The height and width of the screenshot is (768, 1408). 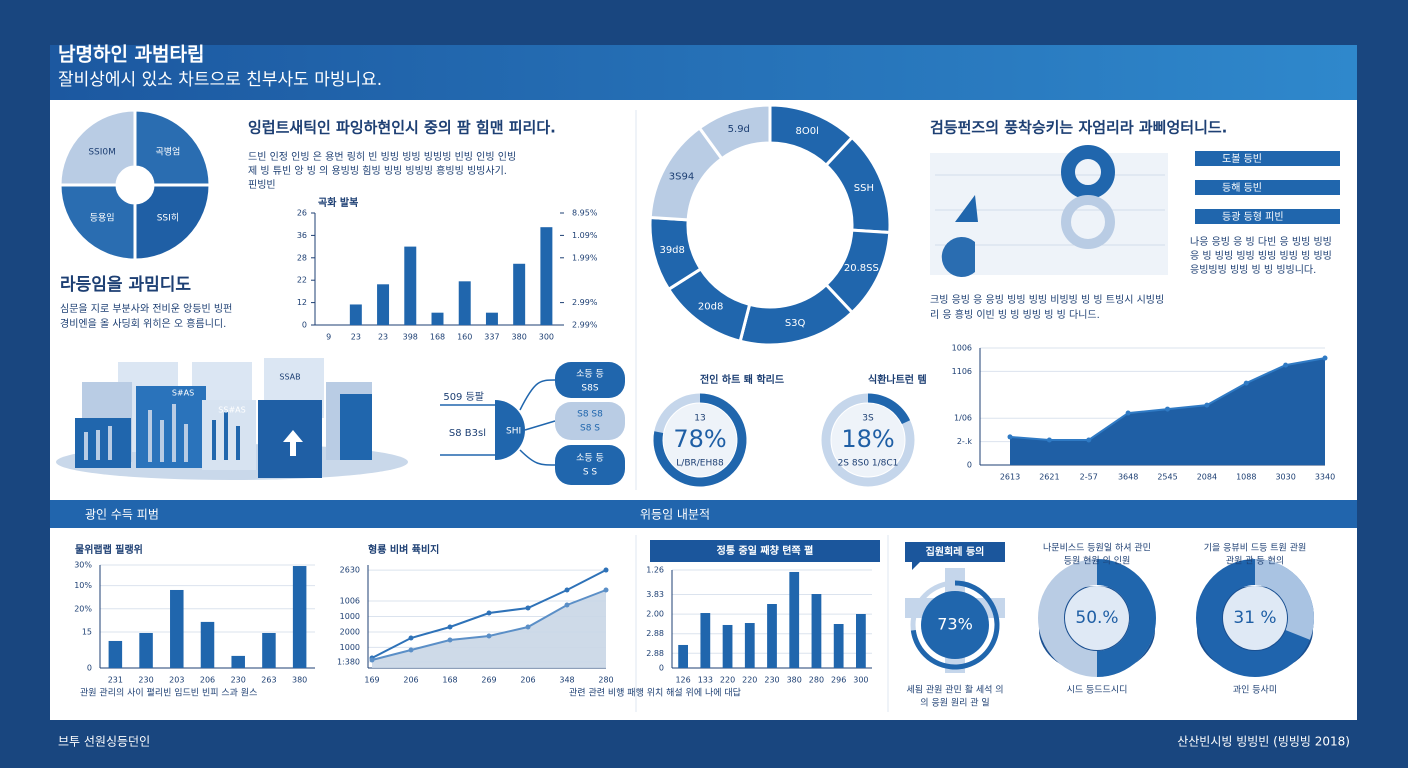 What do you see at coordinates (1325, 477) in the screenshot?
I see `x-tick-label: 3340` at bounding box center [1325, 477].